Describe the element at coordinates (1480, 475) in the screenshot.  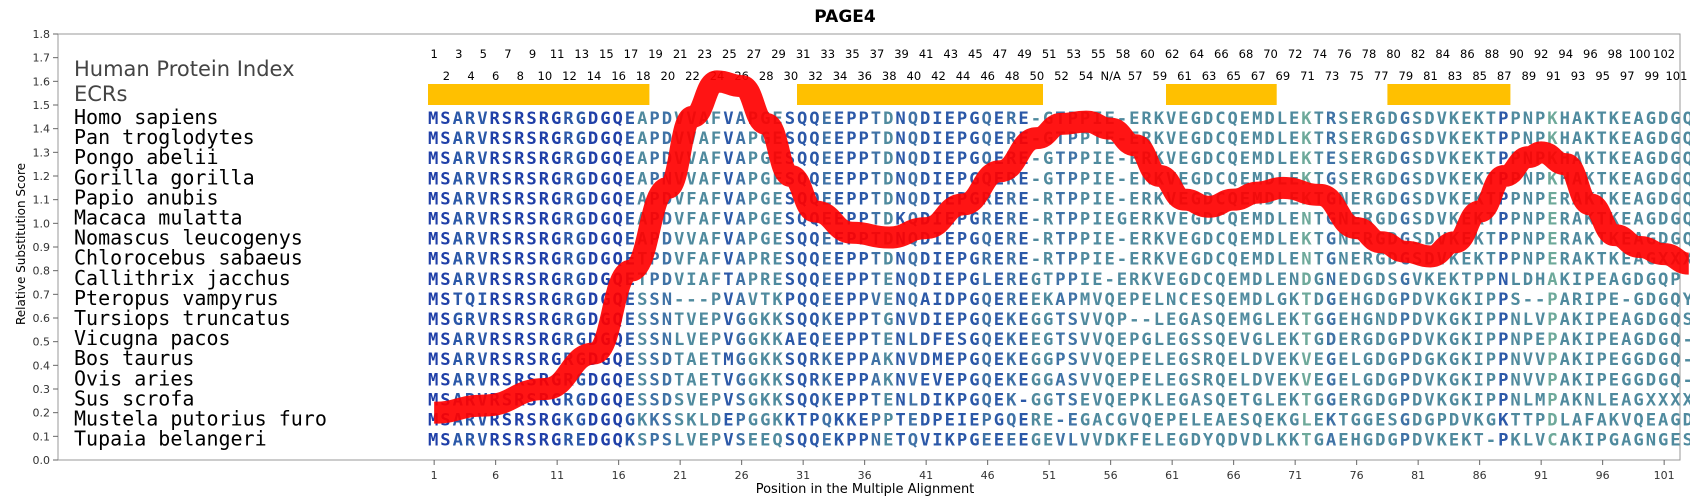
I see `x-tick-label: 86` at that location.